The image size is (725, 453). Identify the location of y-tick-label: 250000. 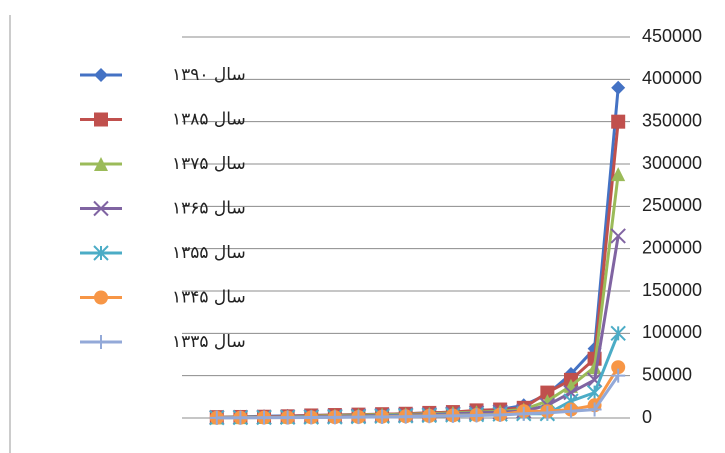
(672, 205).